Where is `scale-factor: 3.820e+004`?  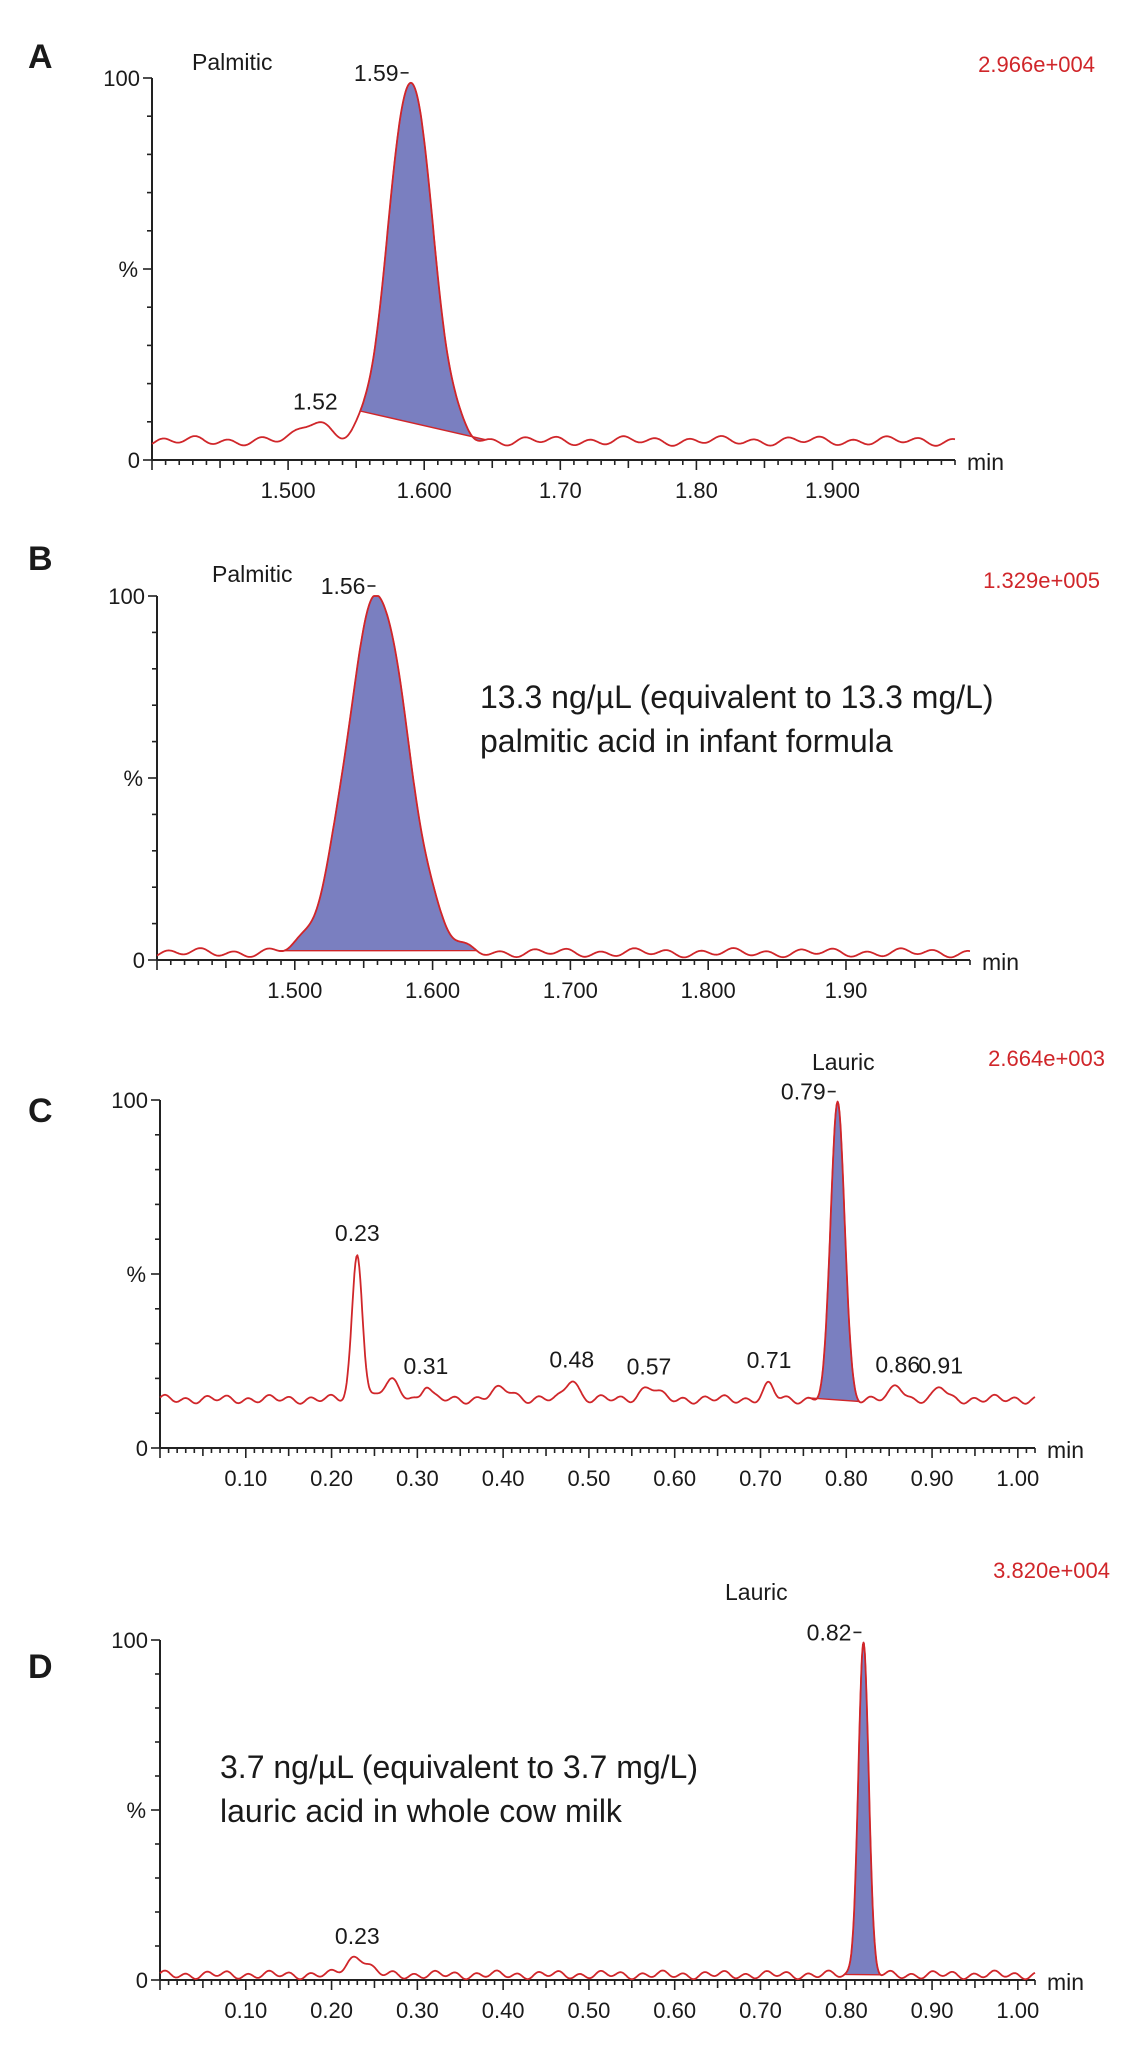 scale-factor: 3.820e+004 is located at coordinates (1051, 1570).